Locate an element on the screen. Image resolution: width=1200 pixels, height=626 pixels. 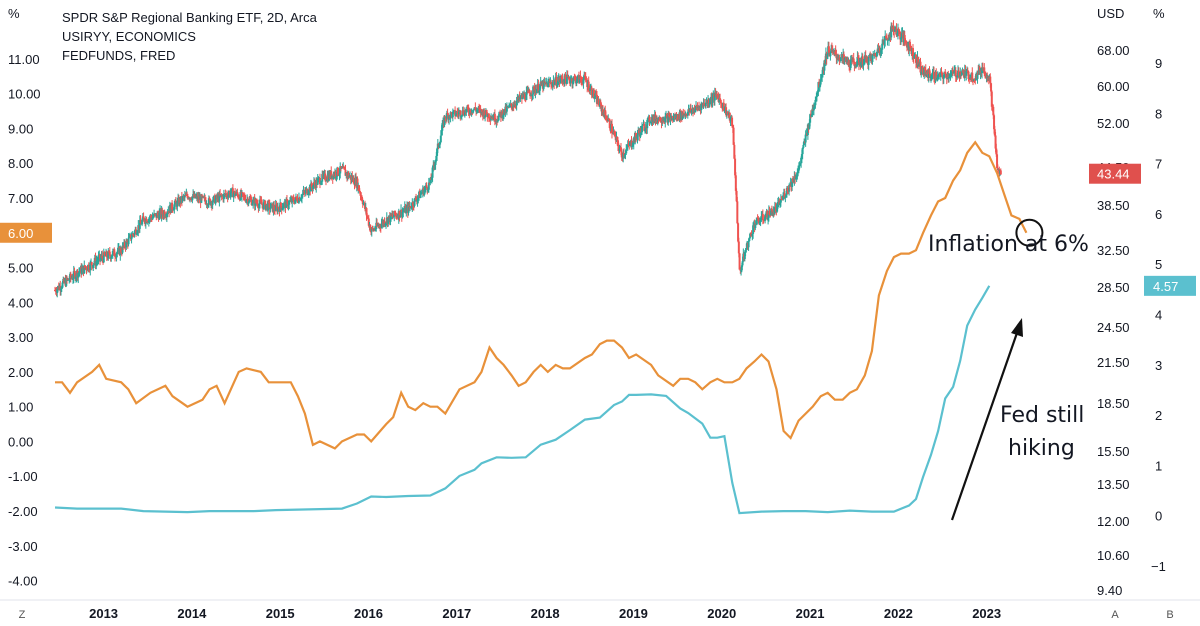
left-tag-label: 6.00 is located at coordinates (20, 233).